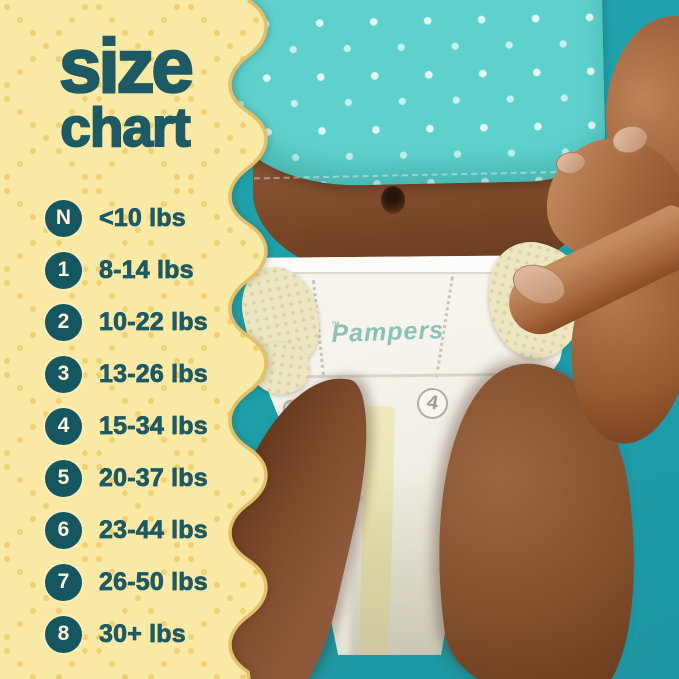 The width and height of the screenshot is (679, 679). What do you see at coordinates (63, 582) in the screenshot?
I see `size-badge: 7` at bounding box center [63, 582].